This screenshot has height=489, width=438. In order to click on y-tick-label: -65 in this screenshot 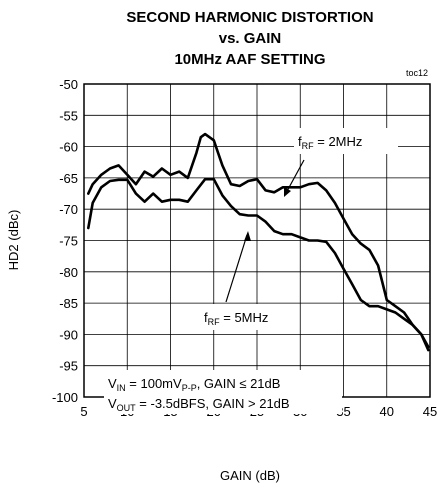, I will do `click(68, 178)`.